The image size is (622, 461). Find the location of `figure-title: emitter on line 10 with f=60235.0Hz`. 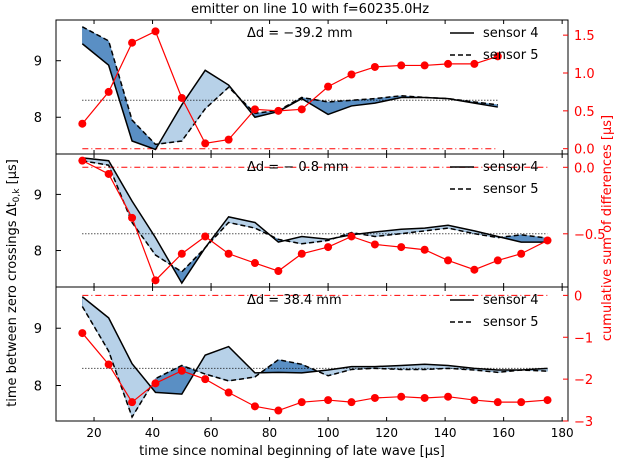

figure-title: emitter on line 10 with f=60235.0Hz is located at coordinates (310, 9).